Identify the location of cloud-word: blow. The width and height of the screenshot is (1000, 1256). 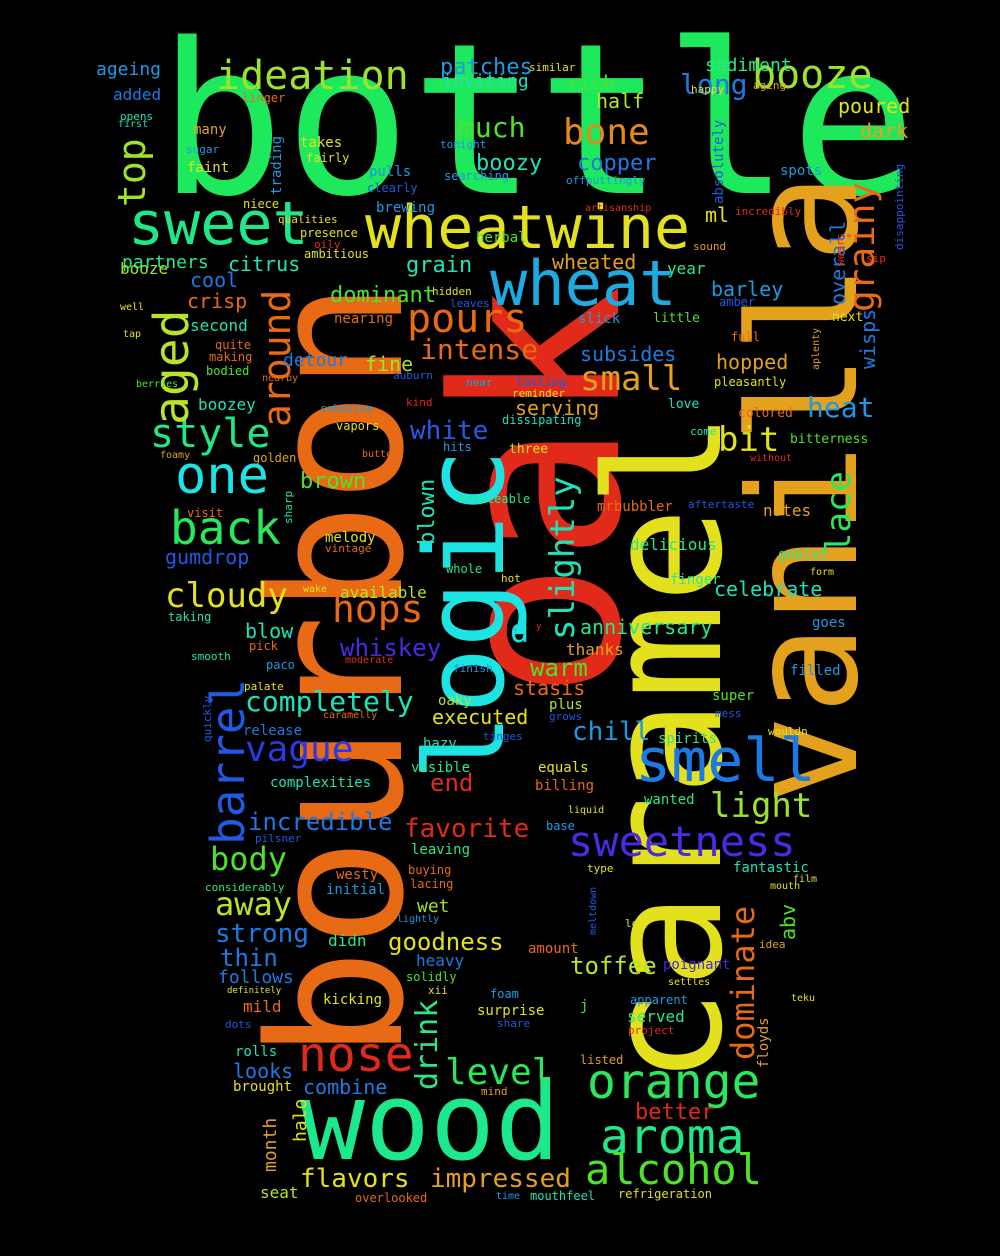
(269, 631).